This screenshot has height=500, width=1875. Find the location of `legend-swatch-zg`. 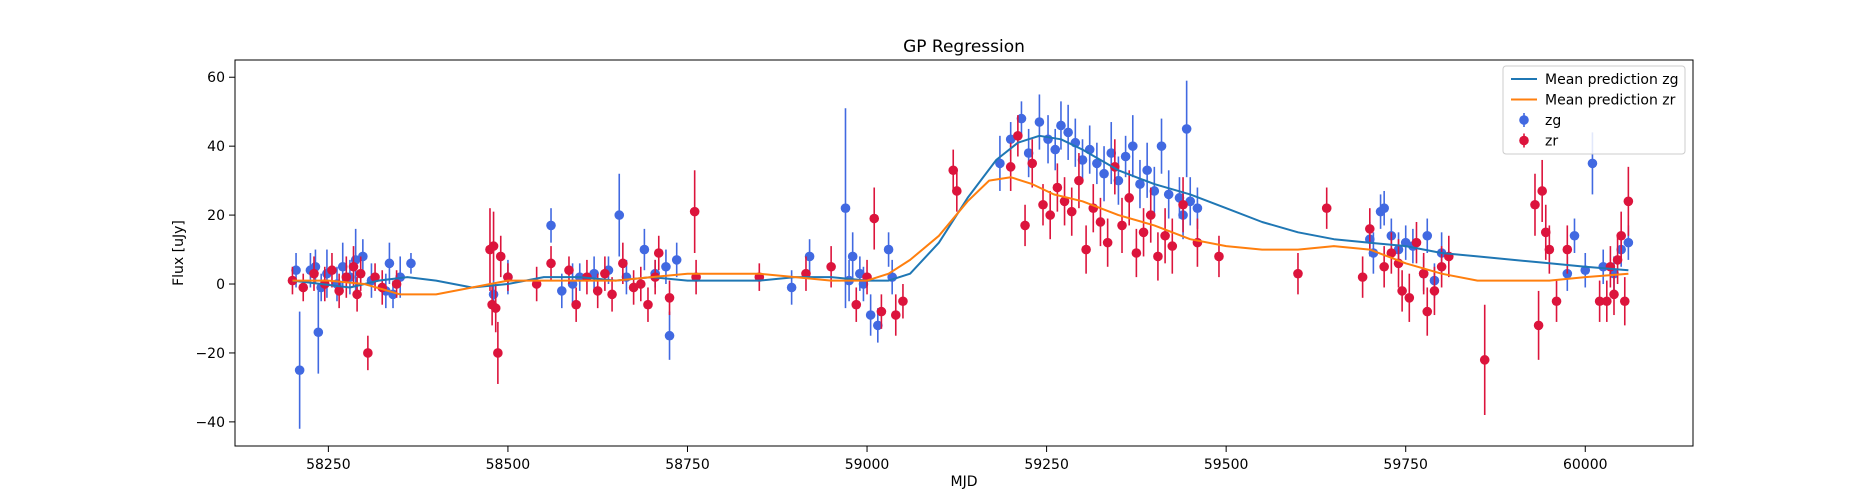

legend-swatch-zg is located at coordinates (1524, 120).